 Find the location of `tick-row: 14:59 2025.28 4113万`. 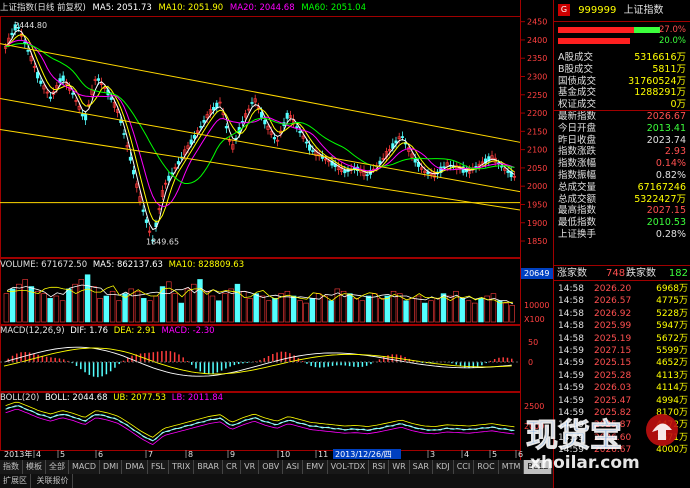

tick-row: 14:59 2025.28 4113万 is located at coordinates (623, 376).